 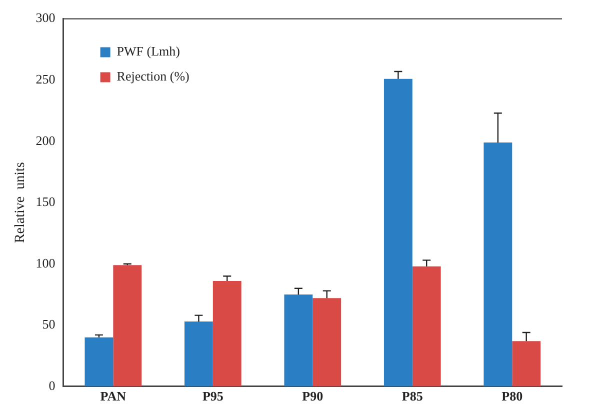 I want to click on y-tick-label: 100, so click(x=46, y=262).